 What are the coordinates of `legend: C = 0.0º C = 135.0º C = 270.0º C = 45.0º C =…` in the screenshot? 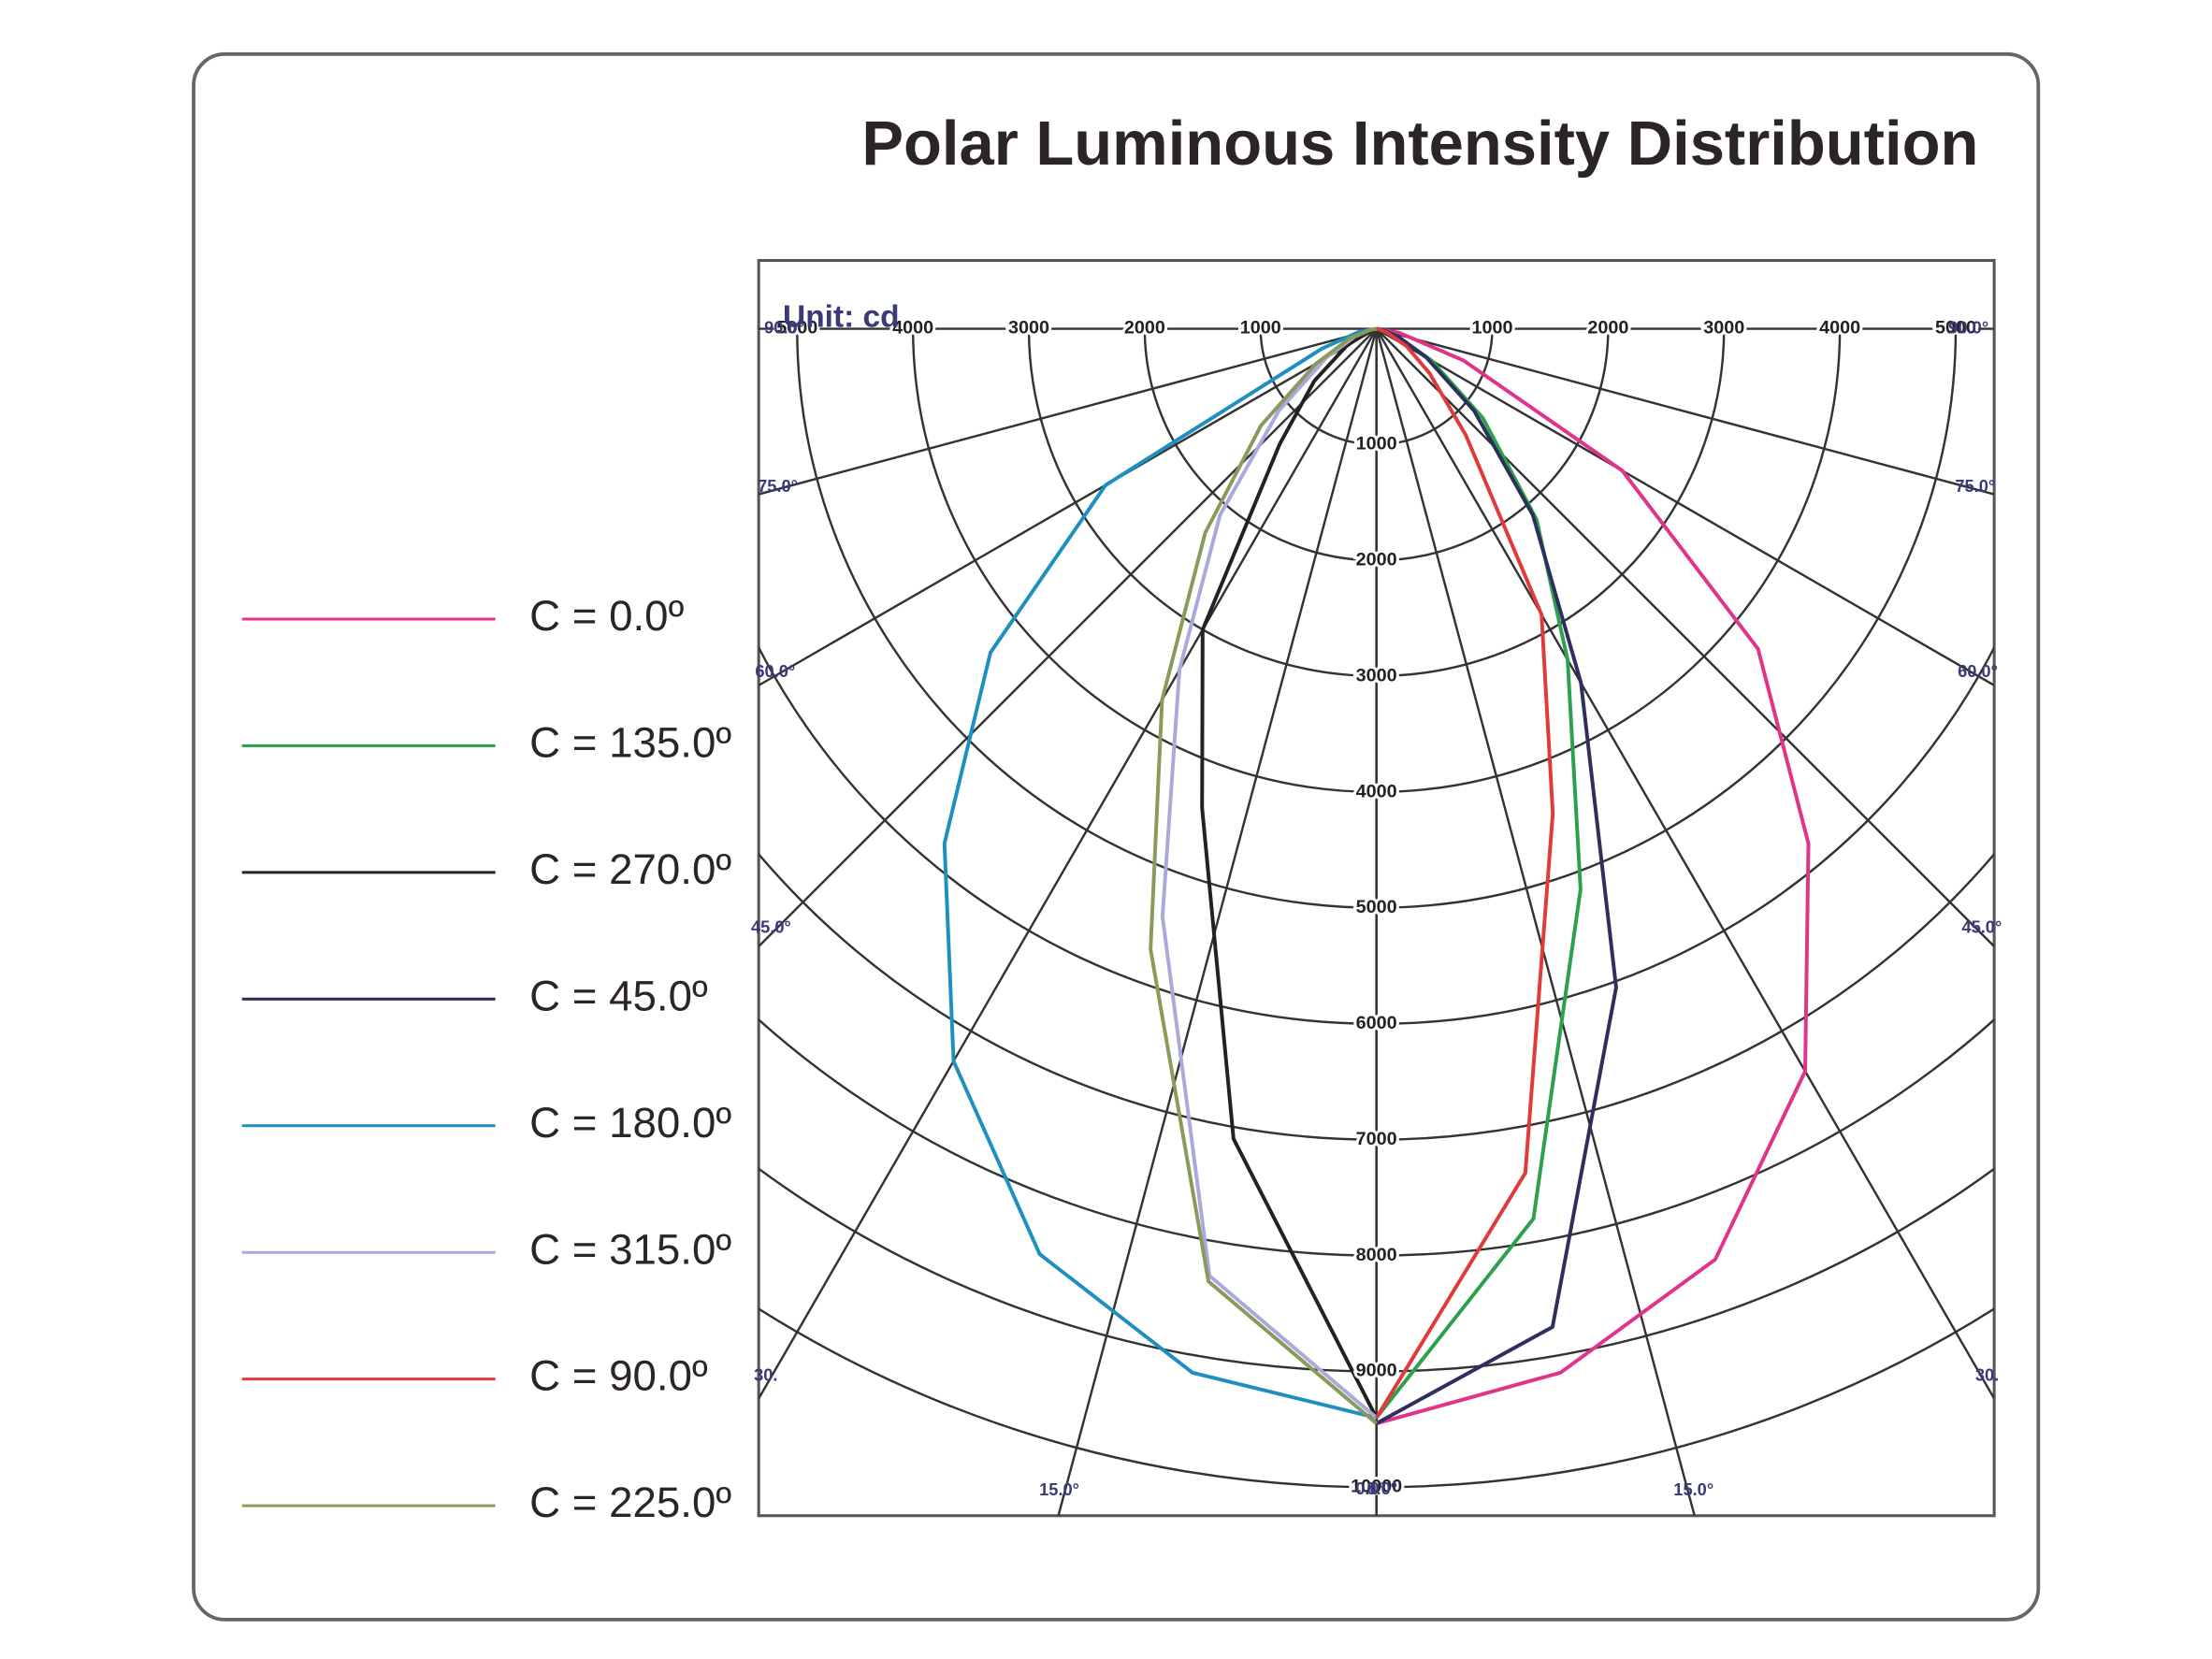 It's located at (486, 1059).